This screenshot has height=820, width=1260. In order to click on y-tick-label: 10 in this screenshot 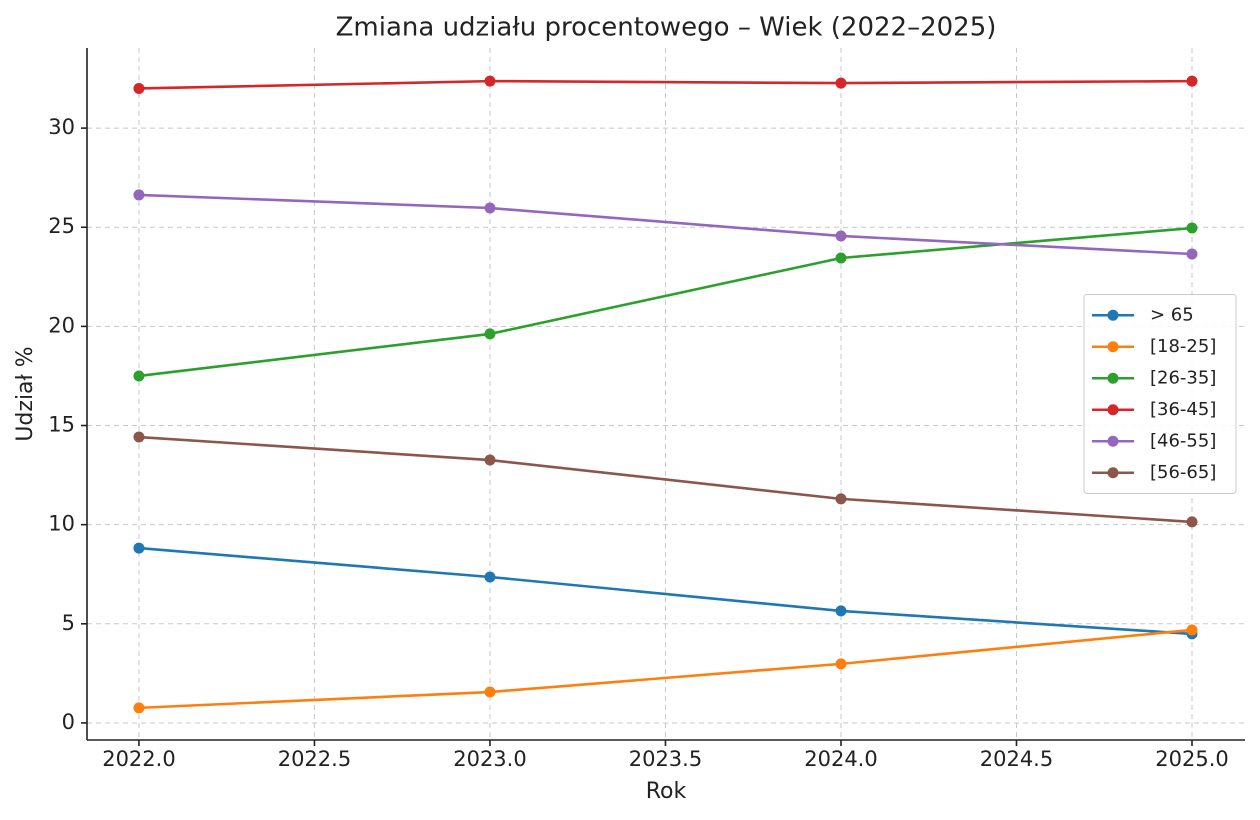, I will do `click(61, 524)`.